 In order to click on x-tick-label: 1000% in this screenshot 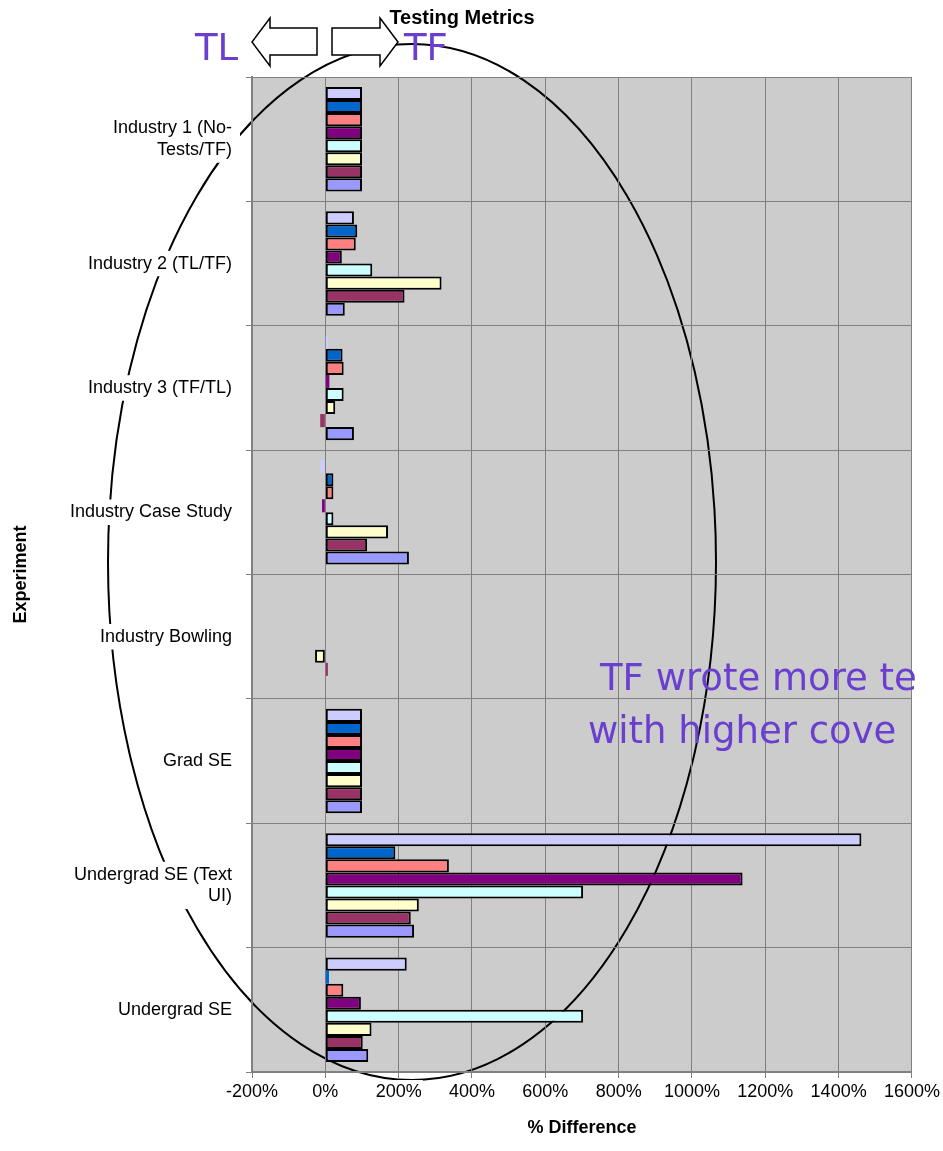, I will do `click(692, 1090)`.